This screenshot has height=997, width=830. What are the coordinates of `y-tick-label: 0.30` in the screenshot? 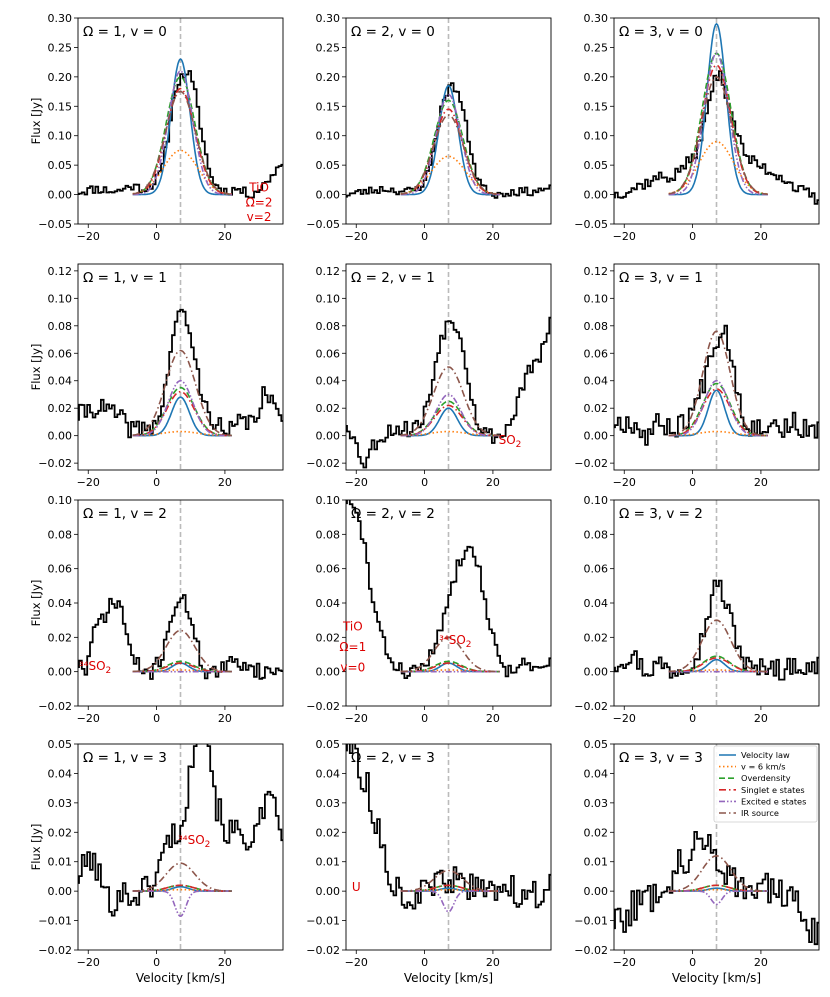 It's located at (60, 18).